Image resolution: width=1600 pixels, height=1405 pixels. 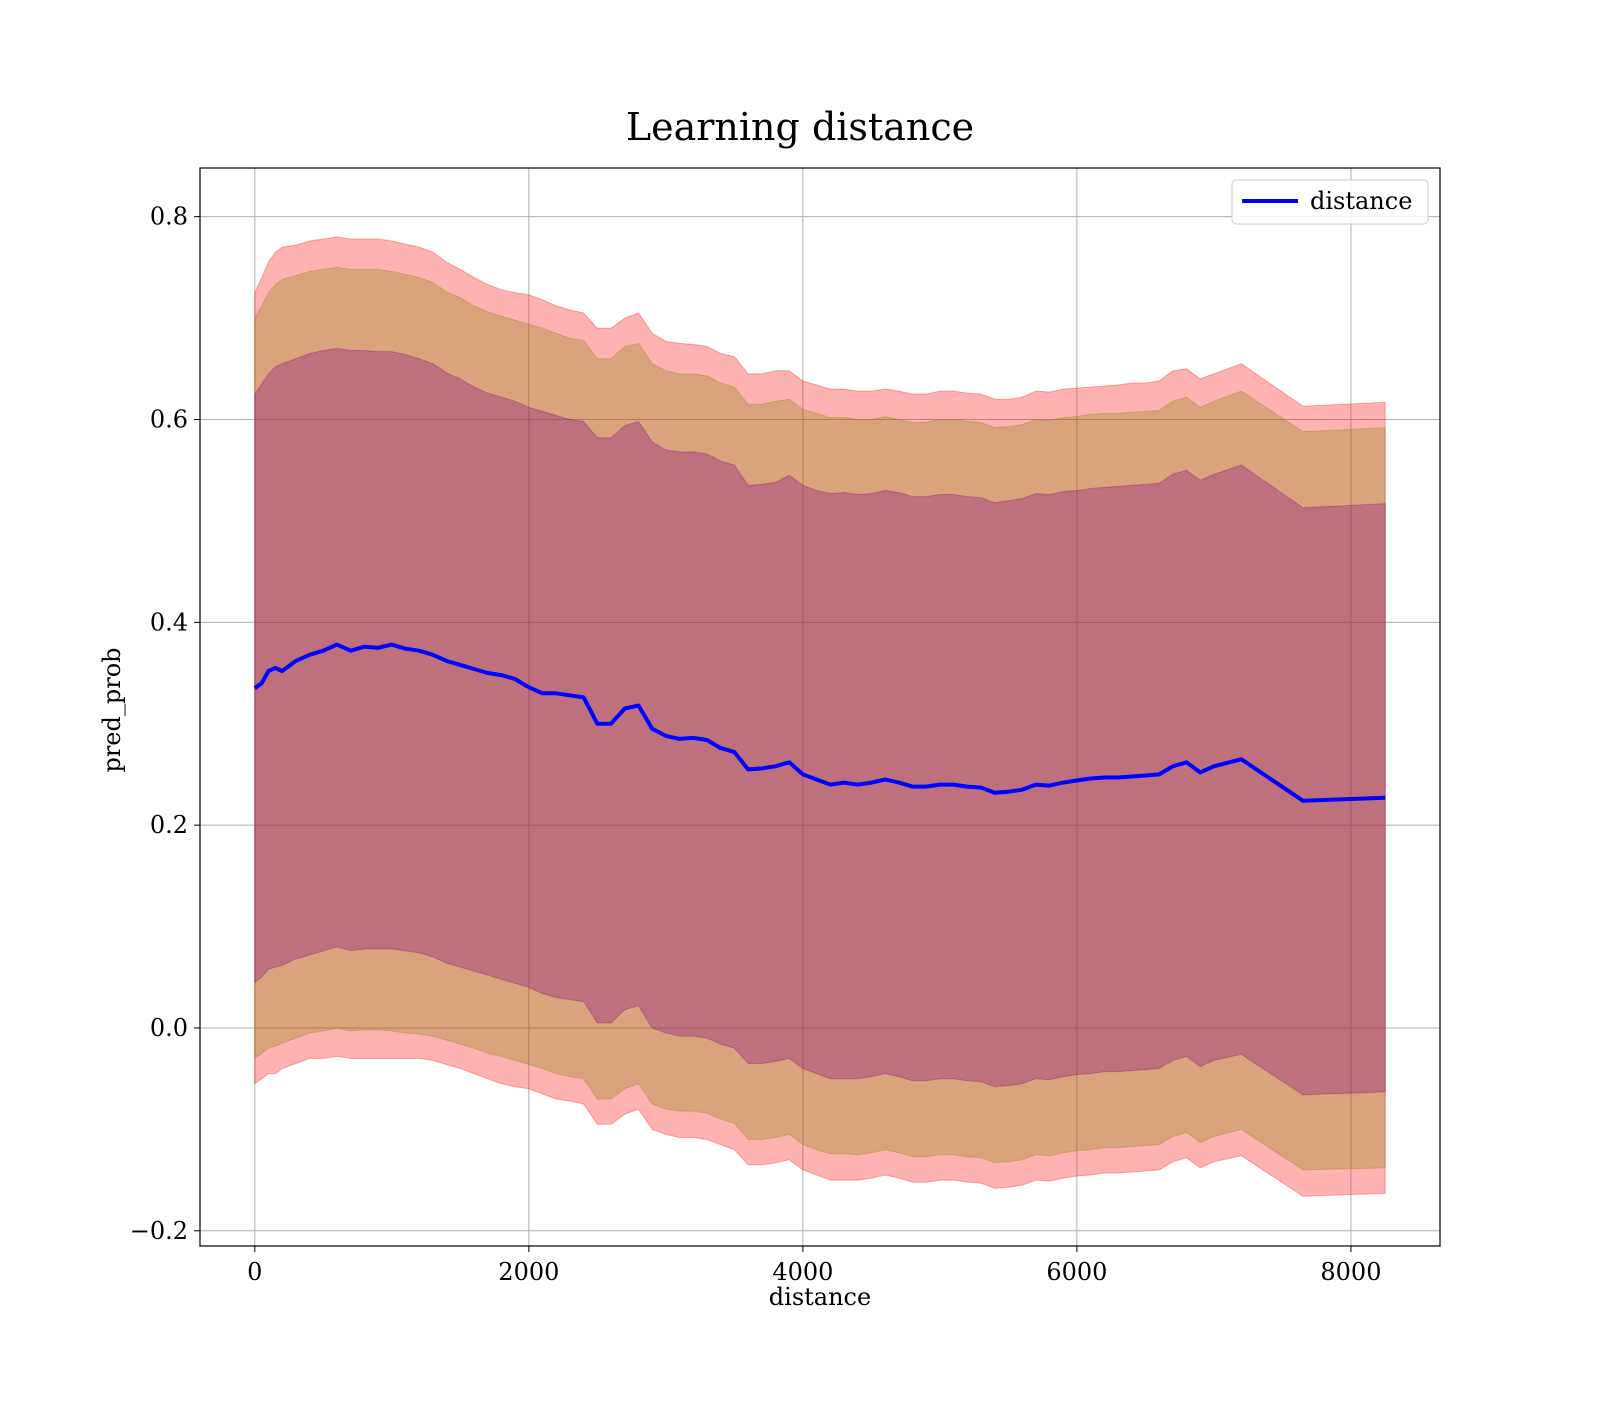 I want to click on x-tick-label: 2000, so click(x=528, y=1272).